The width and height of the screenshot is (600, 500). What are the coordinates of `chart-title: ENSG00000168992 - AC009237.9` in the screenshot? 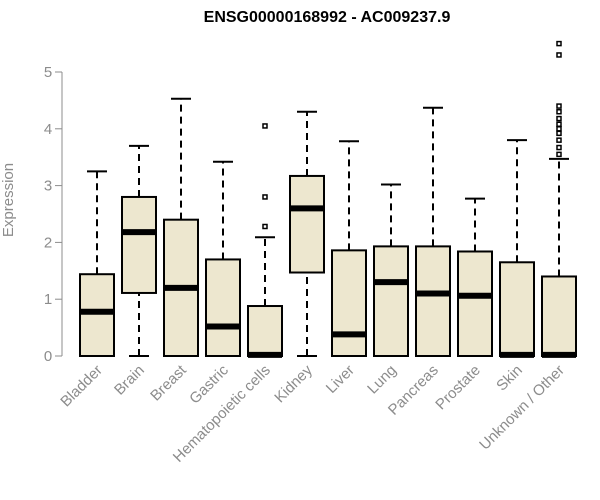 It's located at (327, 17).